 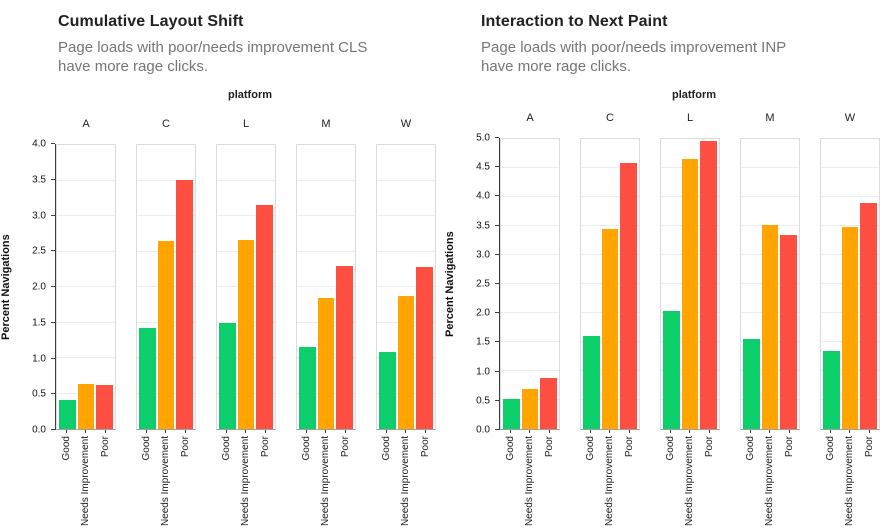 What do you see at coordinates (483, 342) in the screenshot?
I see `y-tick-label: 1.5` at bounding box center [483, 342].